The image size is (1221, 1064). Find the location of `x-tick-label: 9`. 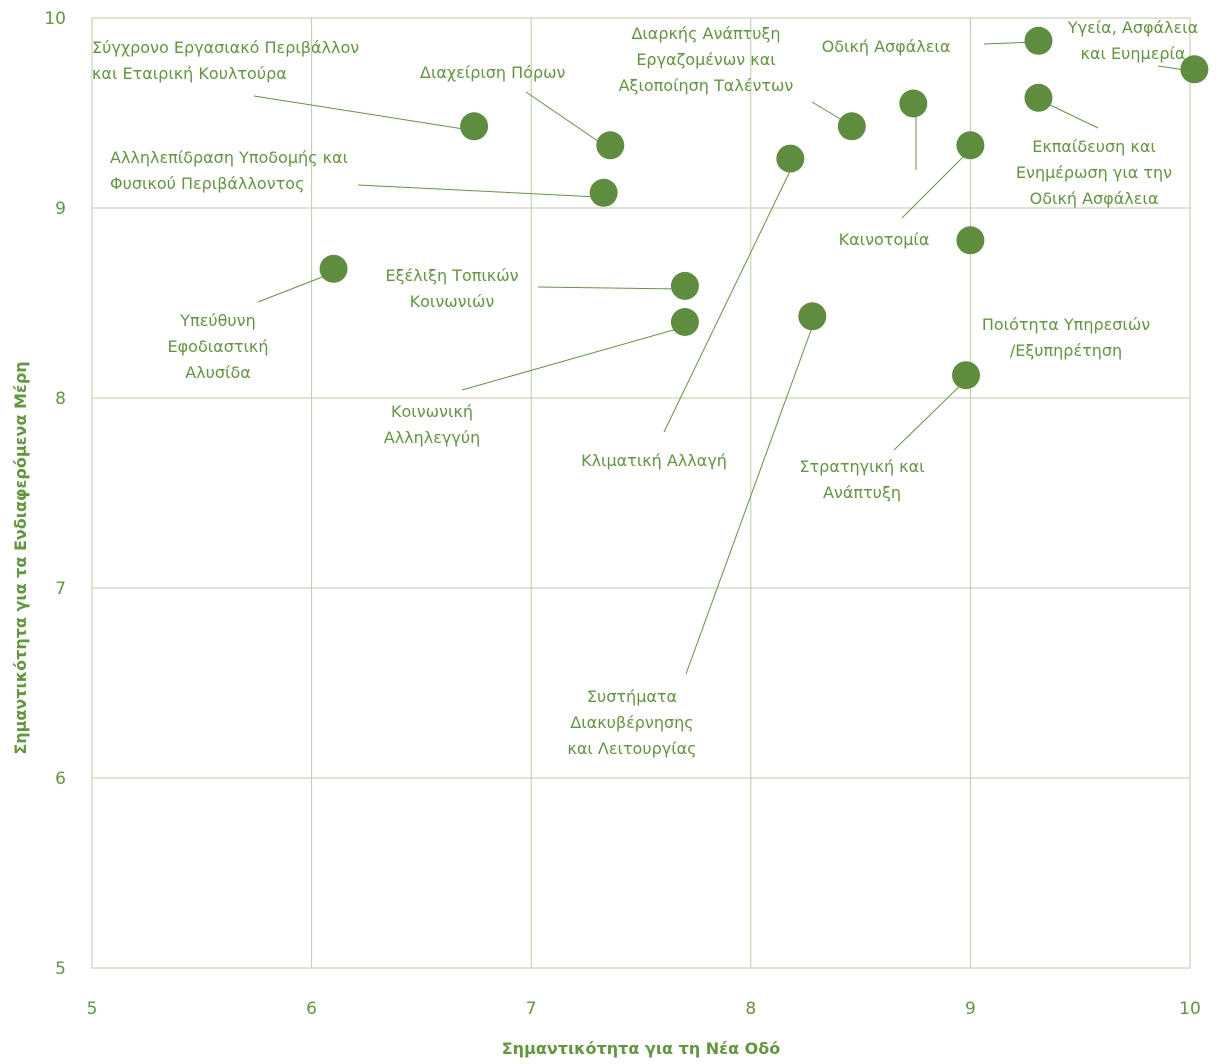

x-tick-label: 9 is located at coordinates (970, 1009).